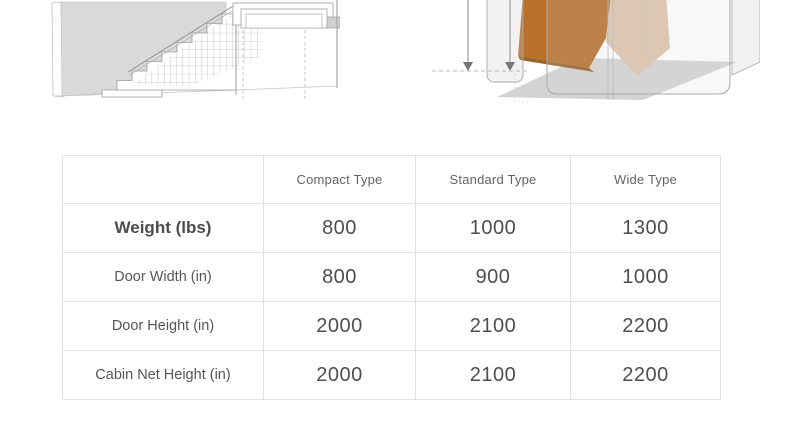  I want to click on door-width-compact-value: 800, so click(339, 277).